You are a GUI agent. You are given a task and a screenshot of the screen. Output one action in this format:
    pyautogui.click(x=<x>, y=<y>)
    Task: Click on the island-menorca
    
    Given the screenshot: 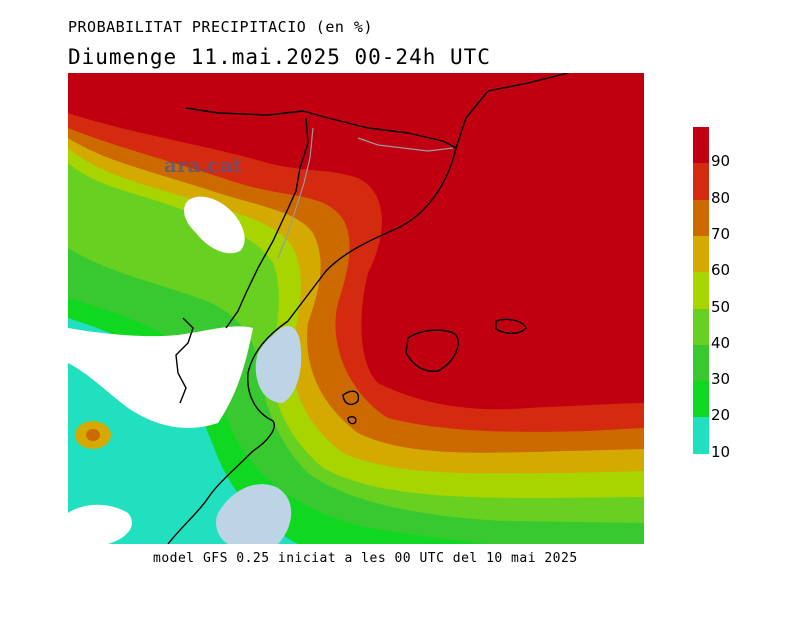 What is the action you would take?
    pyautogui.click(x=511, y=326)
    